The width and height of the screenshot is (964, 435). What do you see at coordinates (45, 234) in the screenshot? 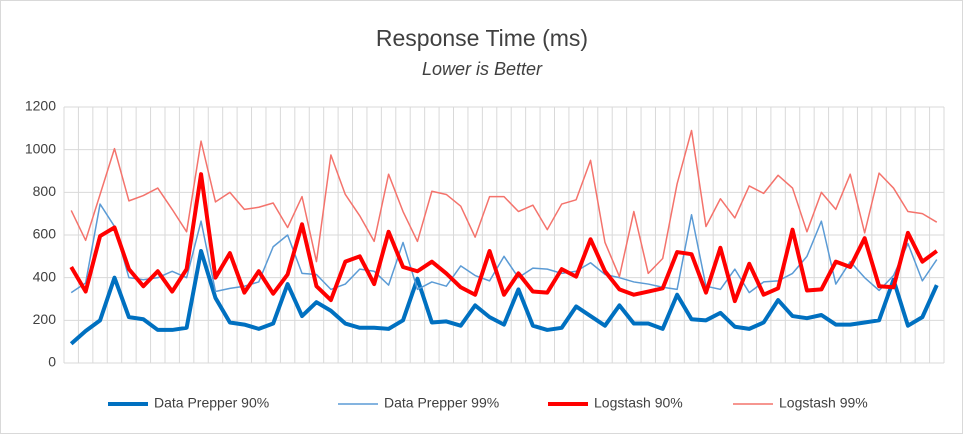
I see `y-tick-label: 600` at bounding box center [45, 234].